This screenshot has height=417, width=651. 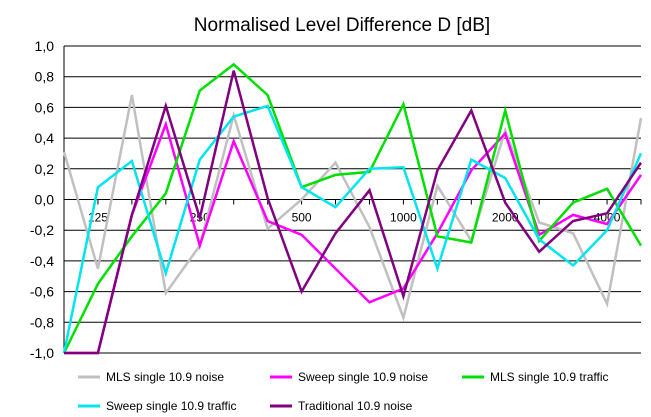 I want to click on legend-label: MLS single 10.9 traffic, so click(x=549, y=377).